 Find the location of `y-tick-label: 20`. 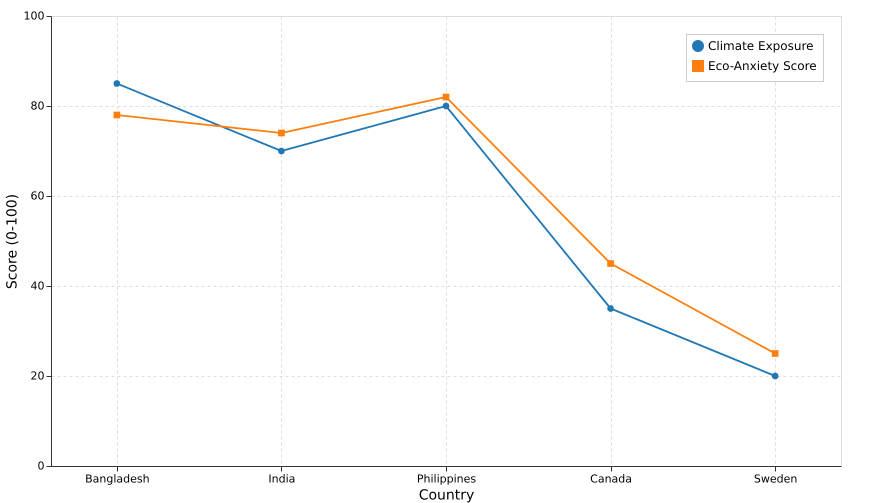

y-tick-label: 20 is located at coordinates (37, 376).